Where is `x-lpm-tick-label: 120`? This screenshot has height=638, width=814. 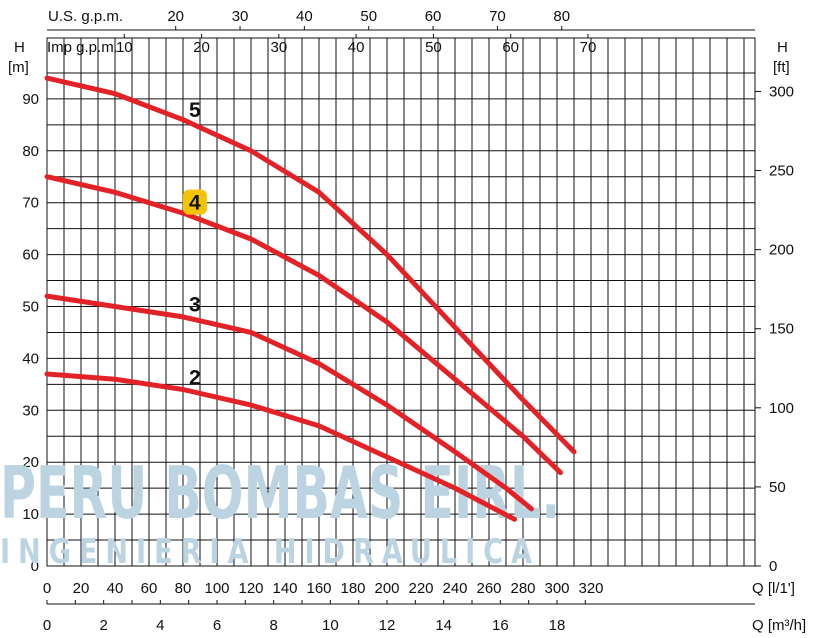
x-lpm-tick-label: 120 is located at coordinates (250, 588).